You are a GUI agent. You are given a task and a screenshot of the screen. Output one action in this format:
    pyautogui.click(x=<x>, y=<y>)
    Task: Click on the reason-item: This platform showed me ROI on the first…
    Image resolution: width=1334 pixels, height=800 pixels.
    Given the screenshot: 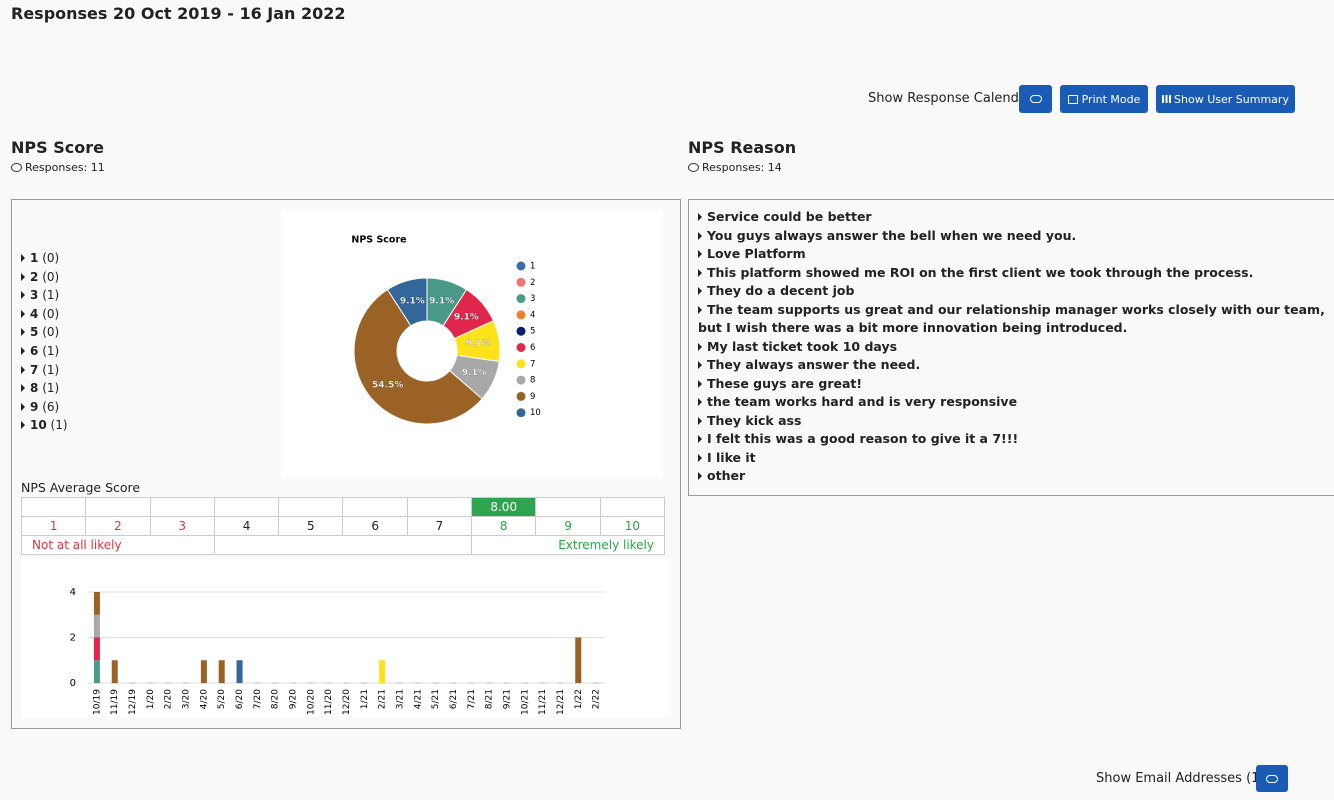 What is the action you would take?
    pyautogui.click(x=1011, y=273)
    